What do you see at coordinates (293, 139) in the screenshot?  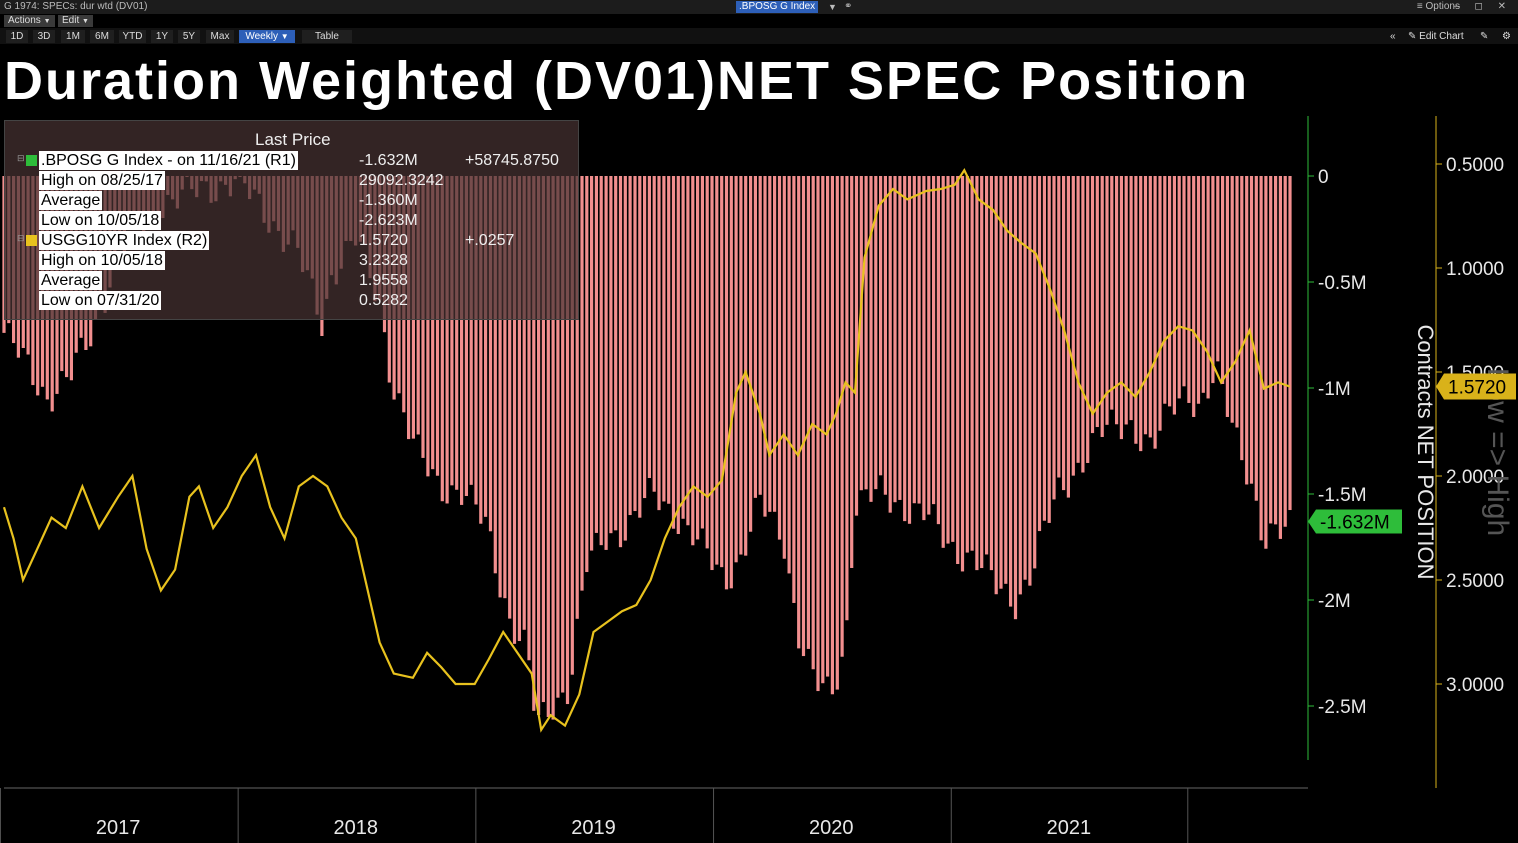 I see `legend-header: Last Price` at bounding box center [293, 139].